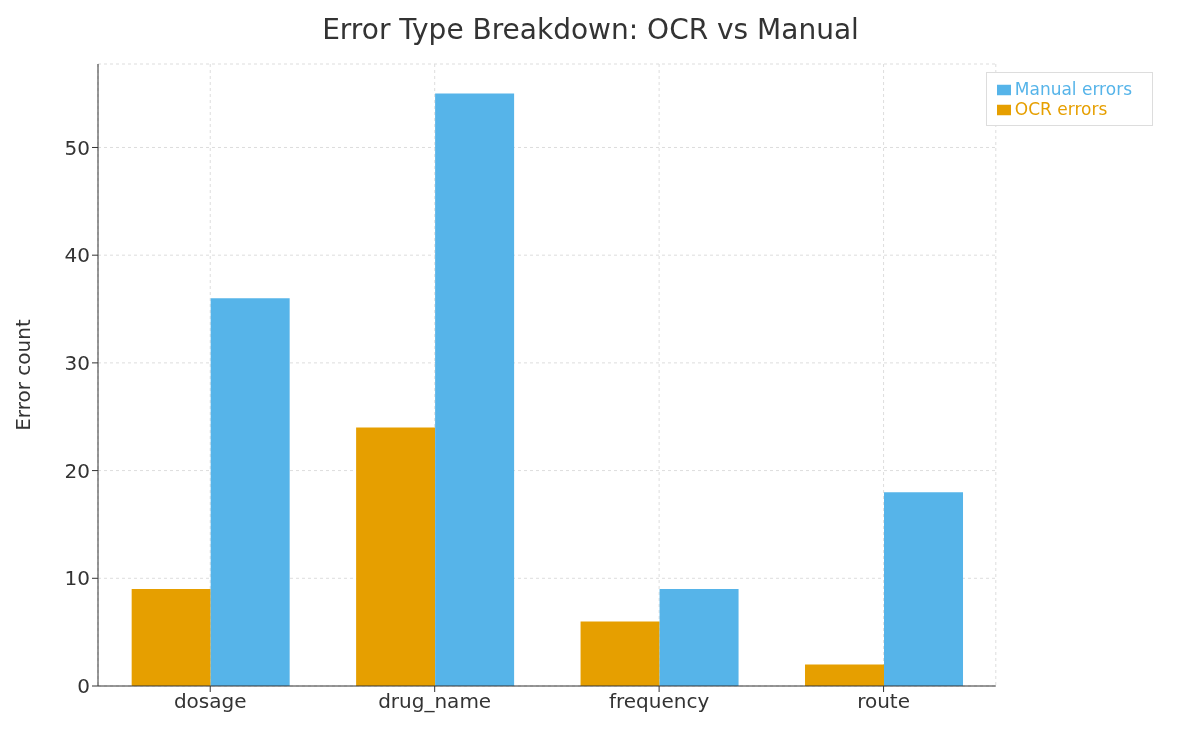  Describe the element at coordinates (1061, 109) in the screenshot. I see `legend-label: OCR errors` at that location.